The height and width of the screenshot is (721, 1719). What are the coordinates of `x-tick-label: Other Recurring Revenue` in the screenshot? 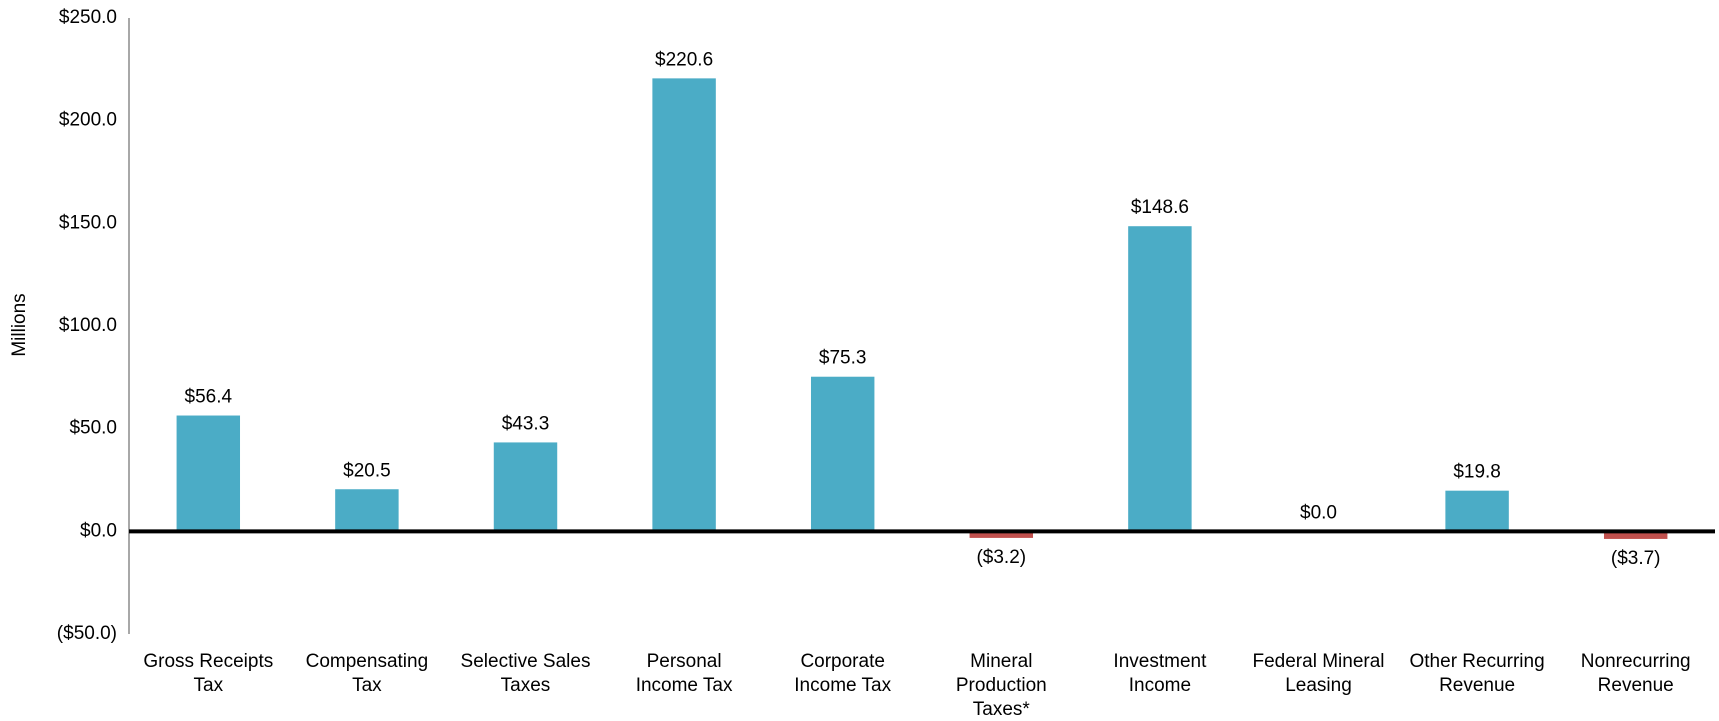 It's located at (1477, 673).